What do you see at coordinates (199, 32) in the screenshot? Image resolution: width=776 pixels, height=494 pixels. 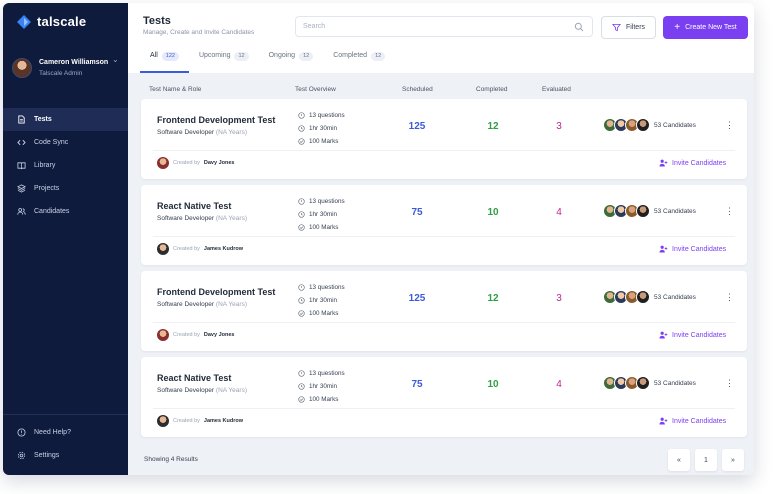 I see `page-subtitle: Manage, Create and Invite Candidates` at bounding box center [199, 32].